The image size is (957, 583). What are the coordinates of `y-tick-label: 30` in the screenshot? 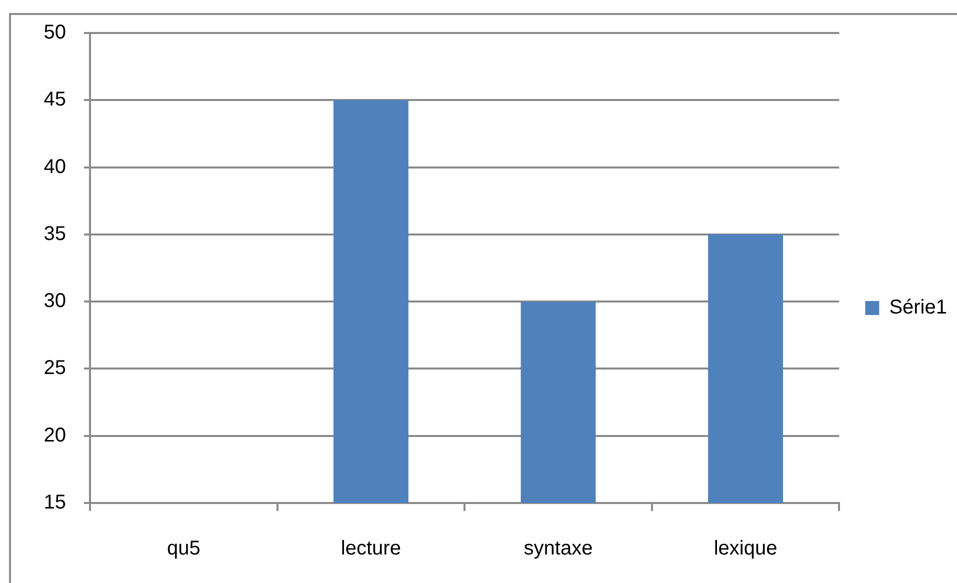 It's located at (55, 301).